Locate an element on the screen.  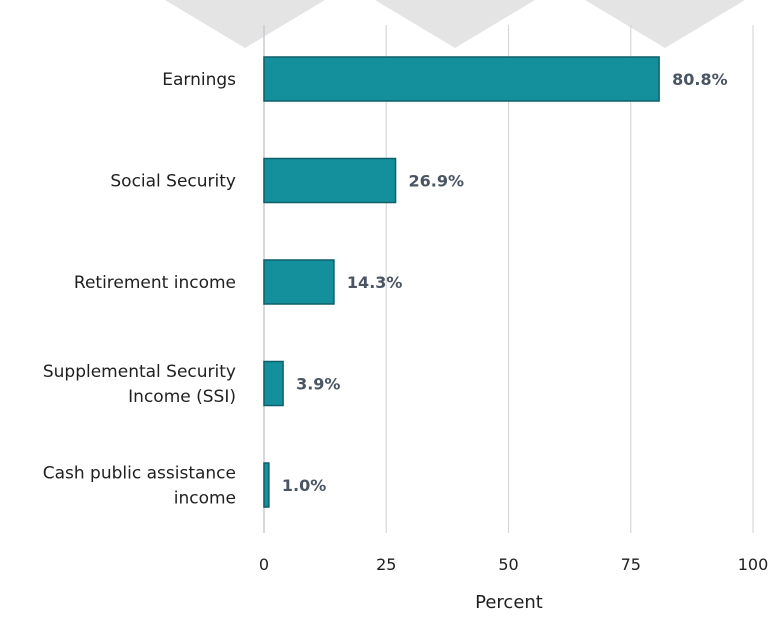
category-label: Retirement income is located at coordinates (155, 283).